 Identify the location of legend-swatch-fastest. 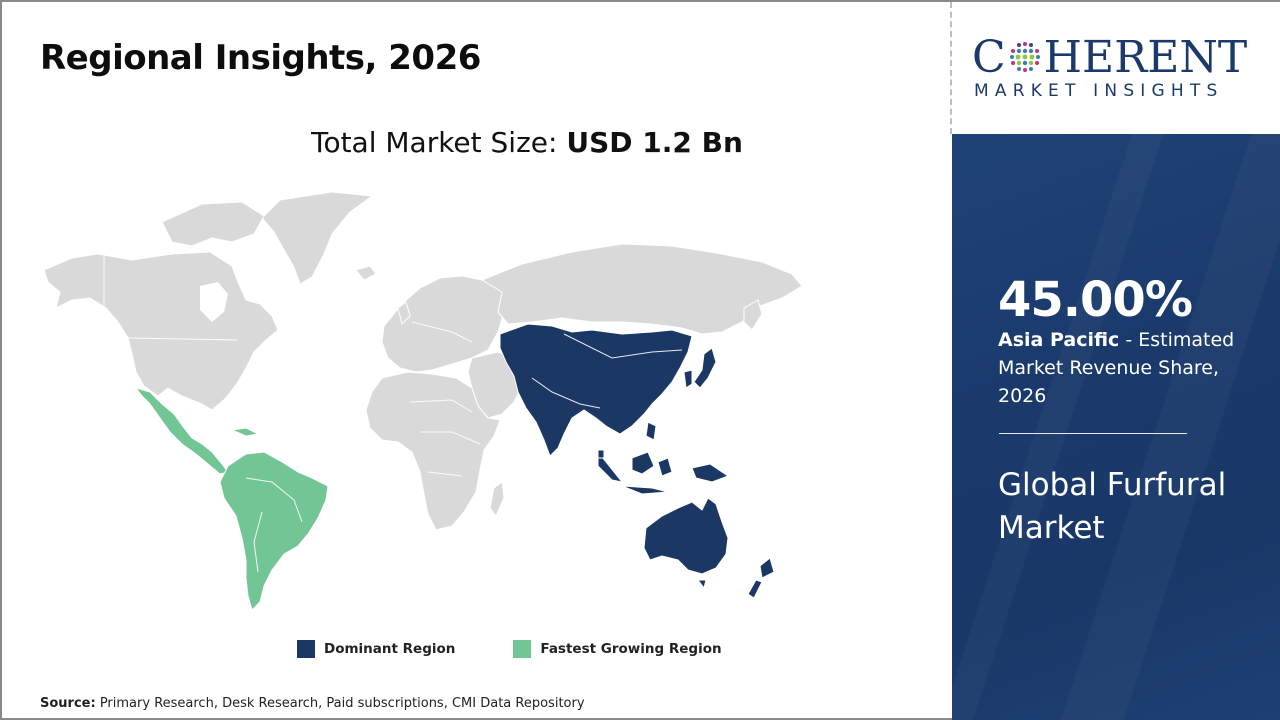
(522, 649).